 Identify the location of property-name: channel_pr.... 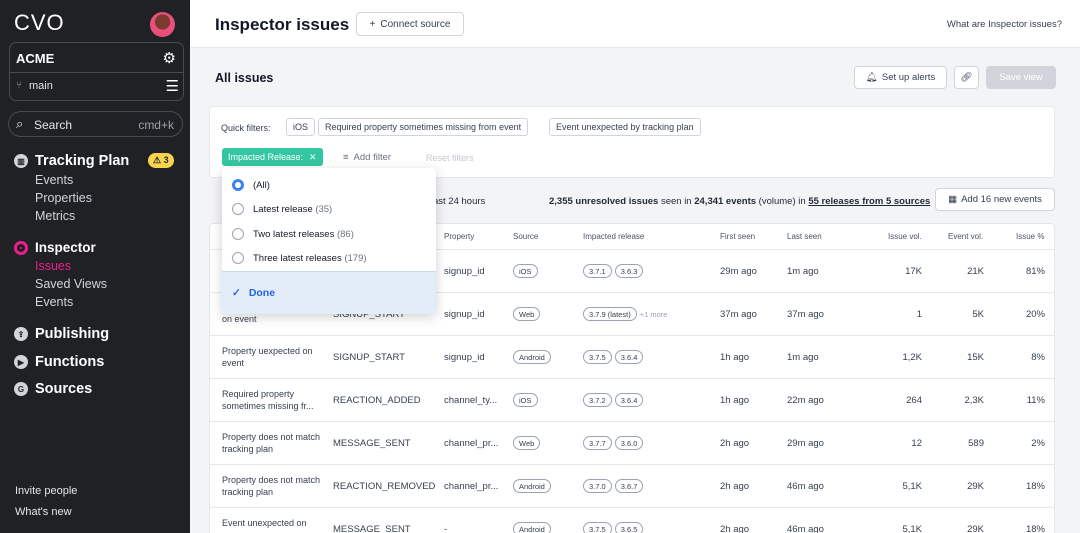
(471, 486).